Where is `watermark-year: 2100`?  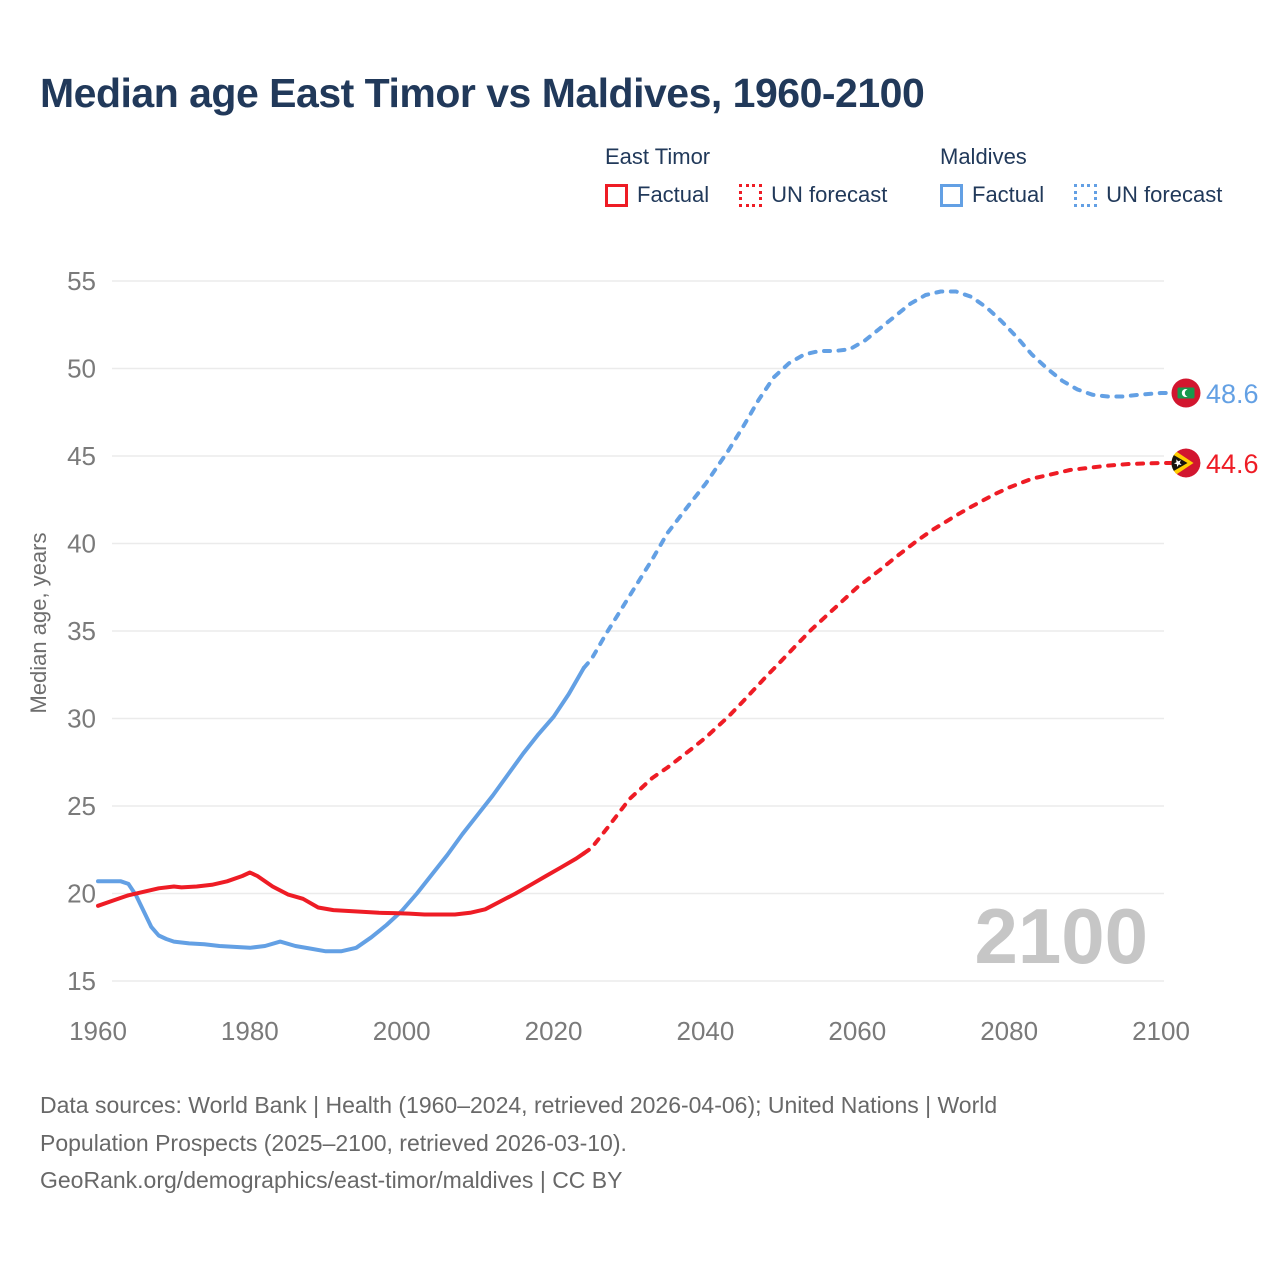 watermark-year: 2100 is located at coordinates (1061, 936).